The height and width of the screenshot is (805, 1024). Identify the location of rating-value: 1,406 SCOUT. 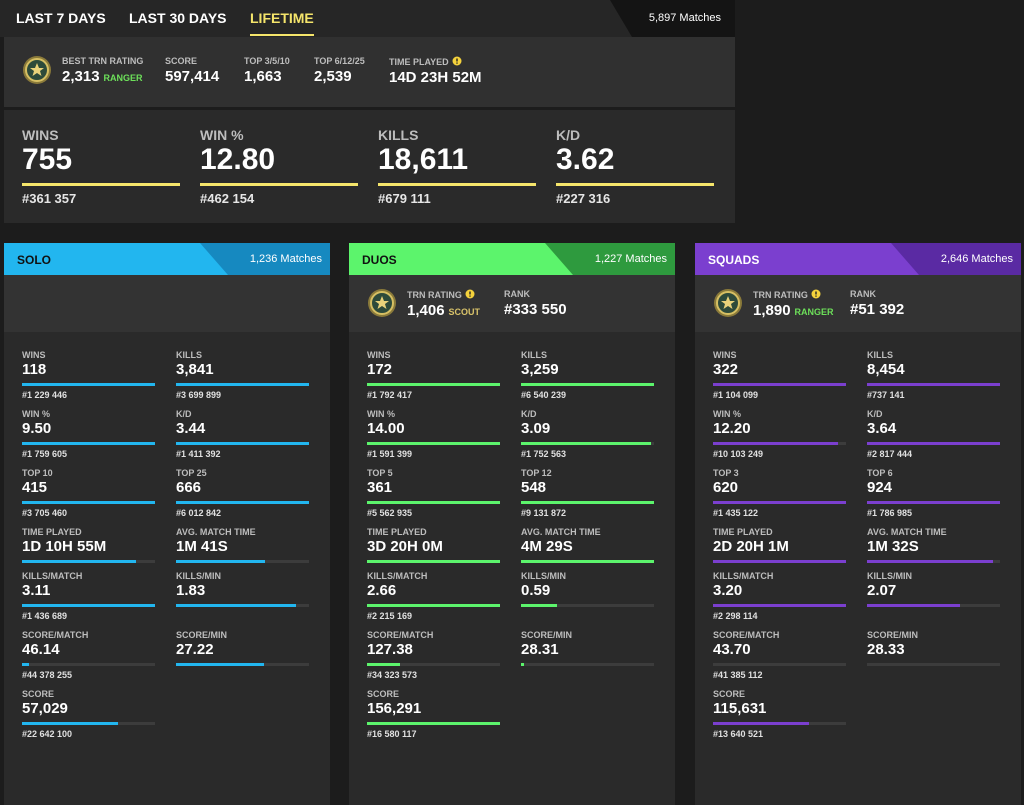
(444, 310).